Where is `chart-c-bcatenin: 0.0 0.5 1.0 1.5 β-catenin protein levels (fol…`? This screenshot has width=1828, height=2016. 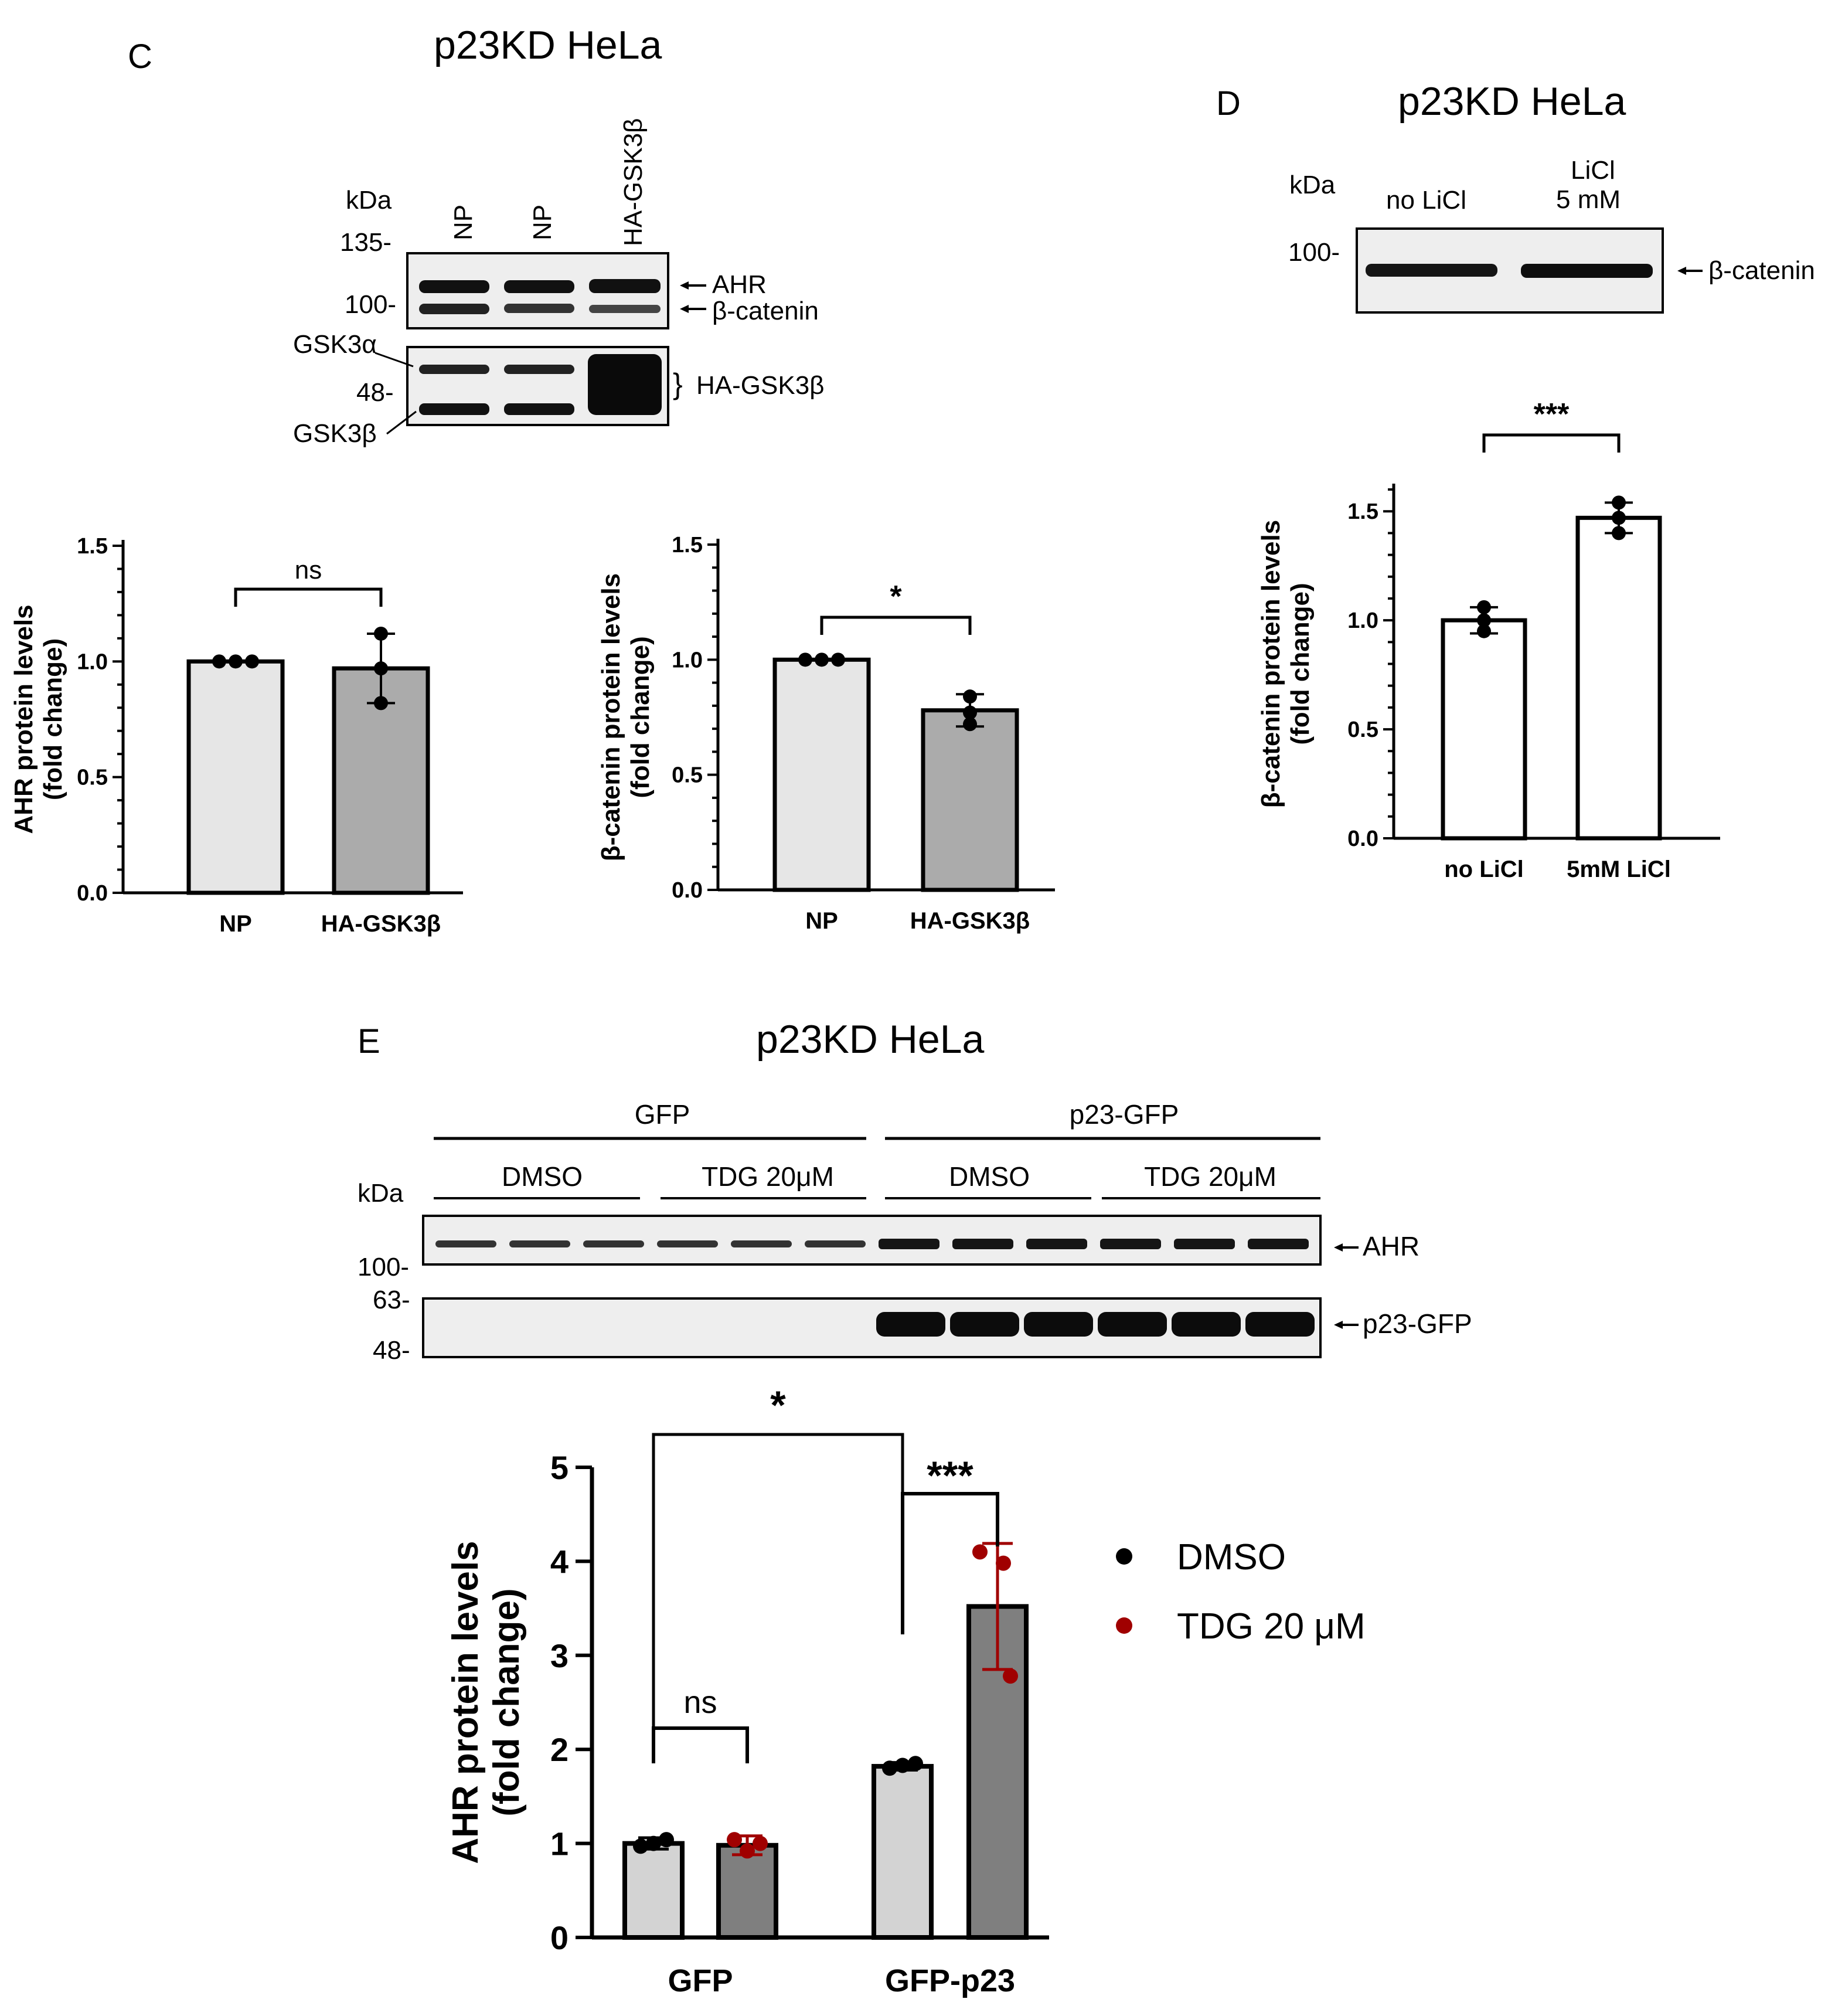
chart-c-bcatenin: 0.0 0.5 1.0 1.5 β-catenin protein levels (fol… is located at coordinates (826, 734).